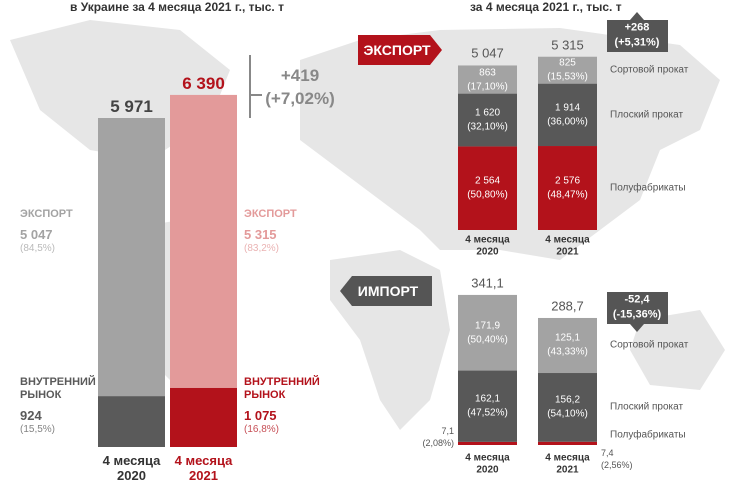  Describe the element at coordinates (447, 431) in the screenshot. I see `value-label: 7,1` at that location.